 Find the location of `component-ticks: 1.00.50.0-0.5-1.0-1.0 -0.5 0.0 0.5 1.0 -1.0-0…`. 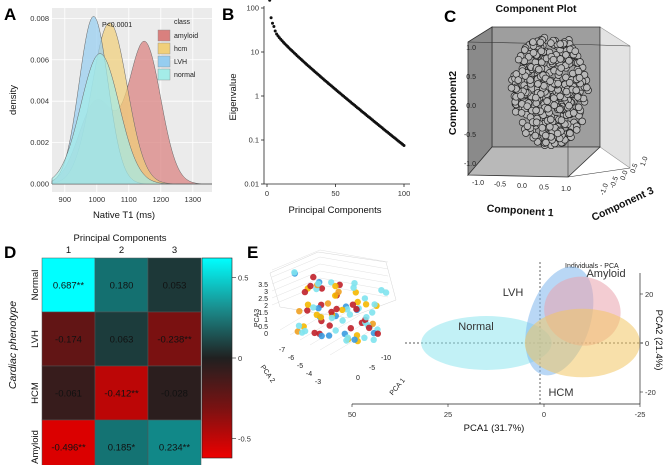

component-ticks: 1.00.50.0-0.5-1.0-1.0 -0.5 0.0 0.5 1.0 -1.0-0… is located at coordinates (557, 120).